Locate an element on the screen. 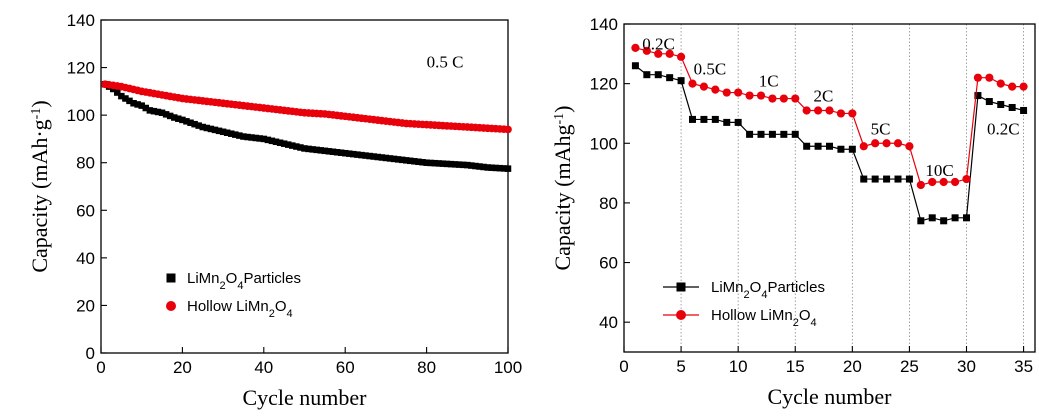 The height and width of the screenshot is (420, 1039). x-tick-label: 25 is located at coordinates (909, 366).